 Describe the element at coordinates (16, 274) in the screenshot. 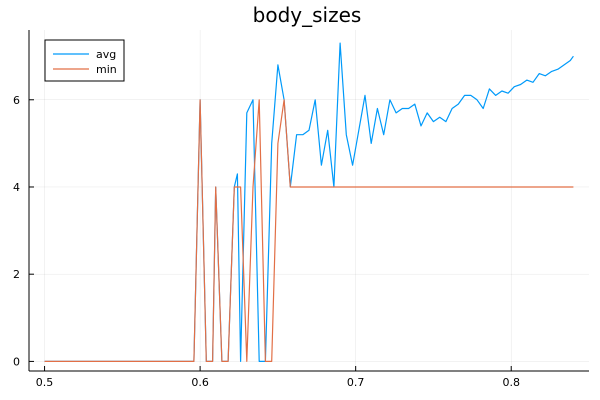

I see `y-tick-label: 2` at that location.